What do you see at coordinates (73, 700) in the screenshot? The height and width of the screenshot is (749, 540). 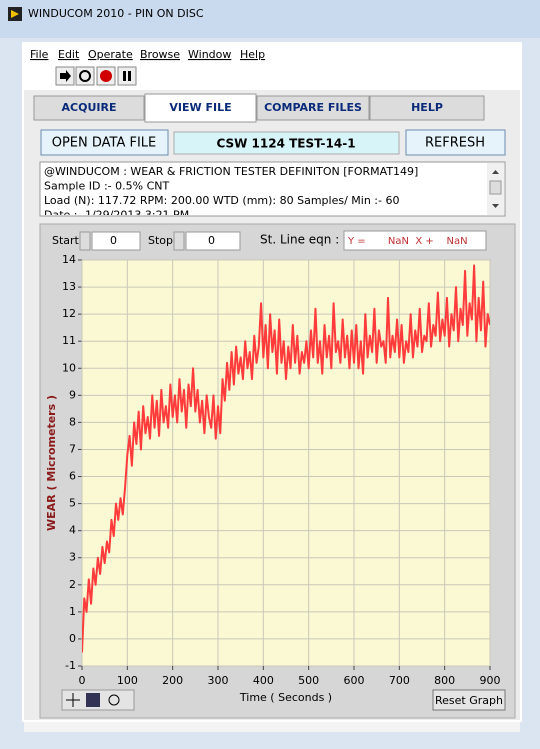 I see `cursor-tool` at bounding box center [73, 700].